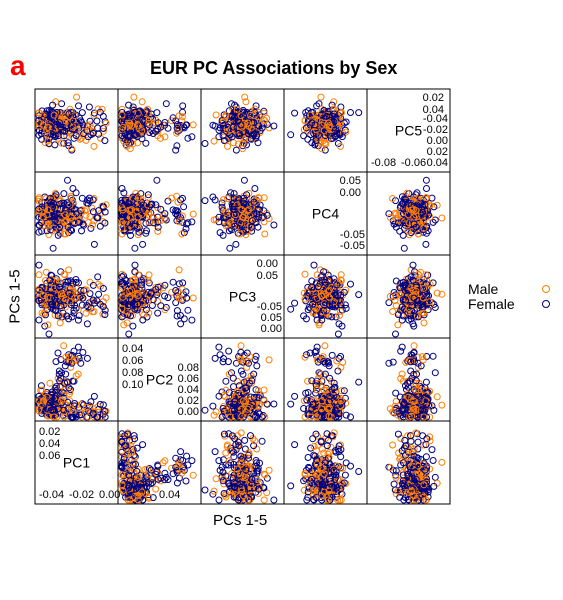  What do you see at coordinates (242, 130) in the screenshot?
I see `panel-PC5-vs-PC3` at bounding box center [242, 130].